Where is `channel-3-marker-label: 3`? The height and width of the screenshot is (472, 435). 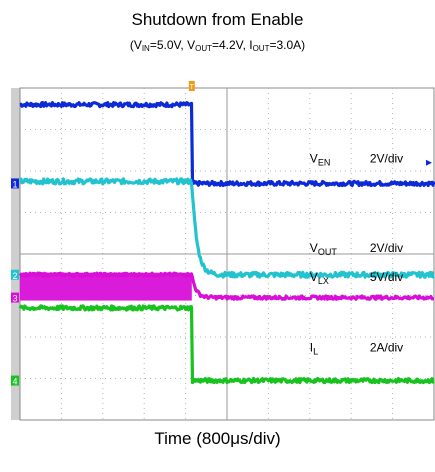 channel-3-marker-label: 3 is located at coordinates (14, 299).